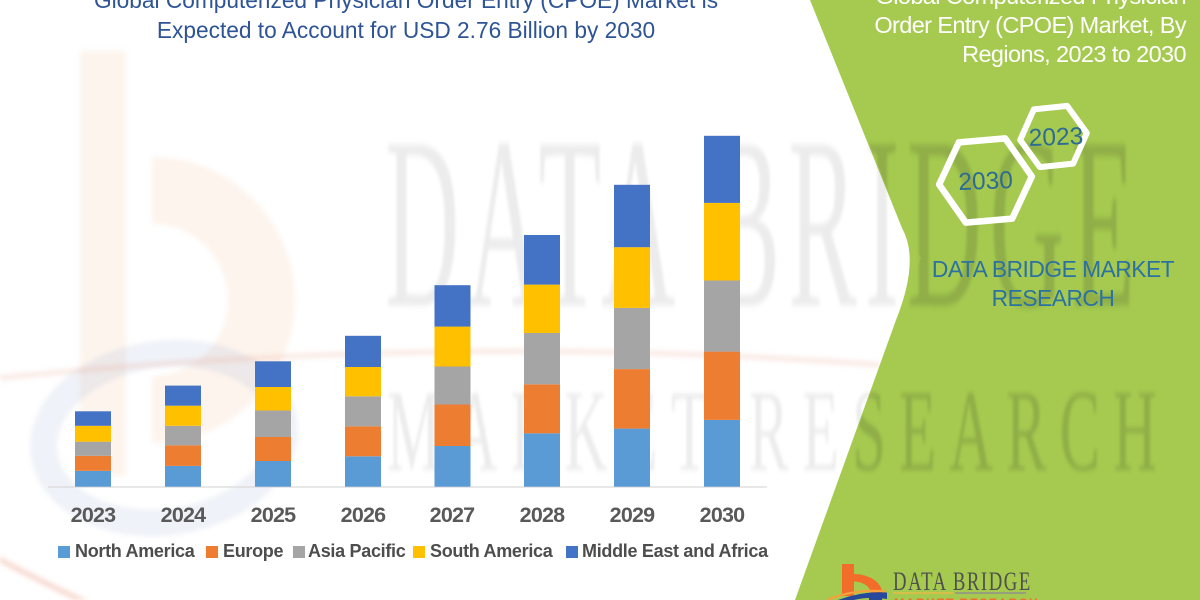 Image resolution: width=1200 pixels, height=600 pixels. What do you see at coordinates (985, 181) in the screenshot?
I see `svg-text: 2030` at bounding box center [985, 181].